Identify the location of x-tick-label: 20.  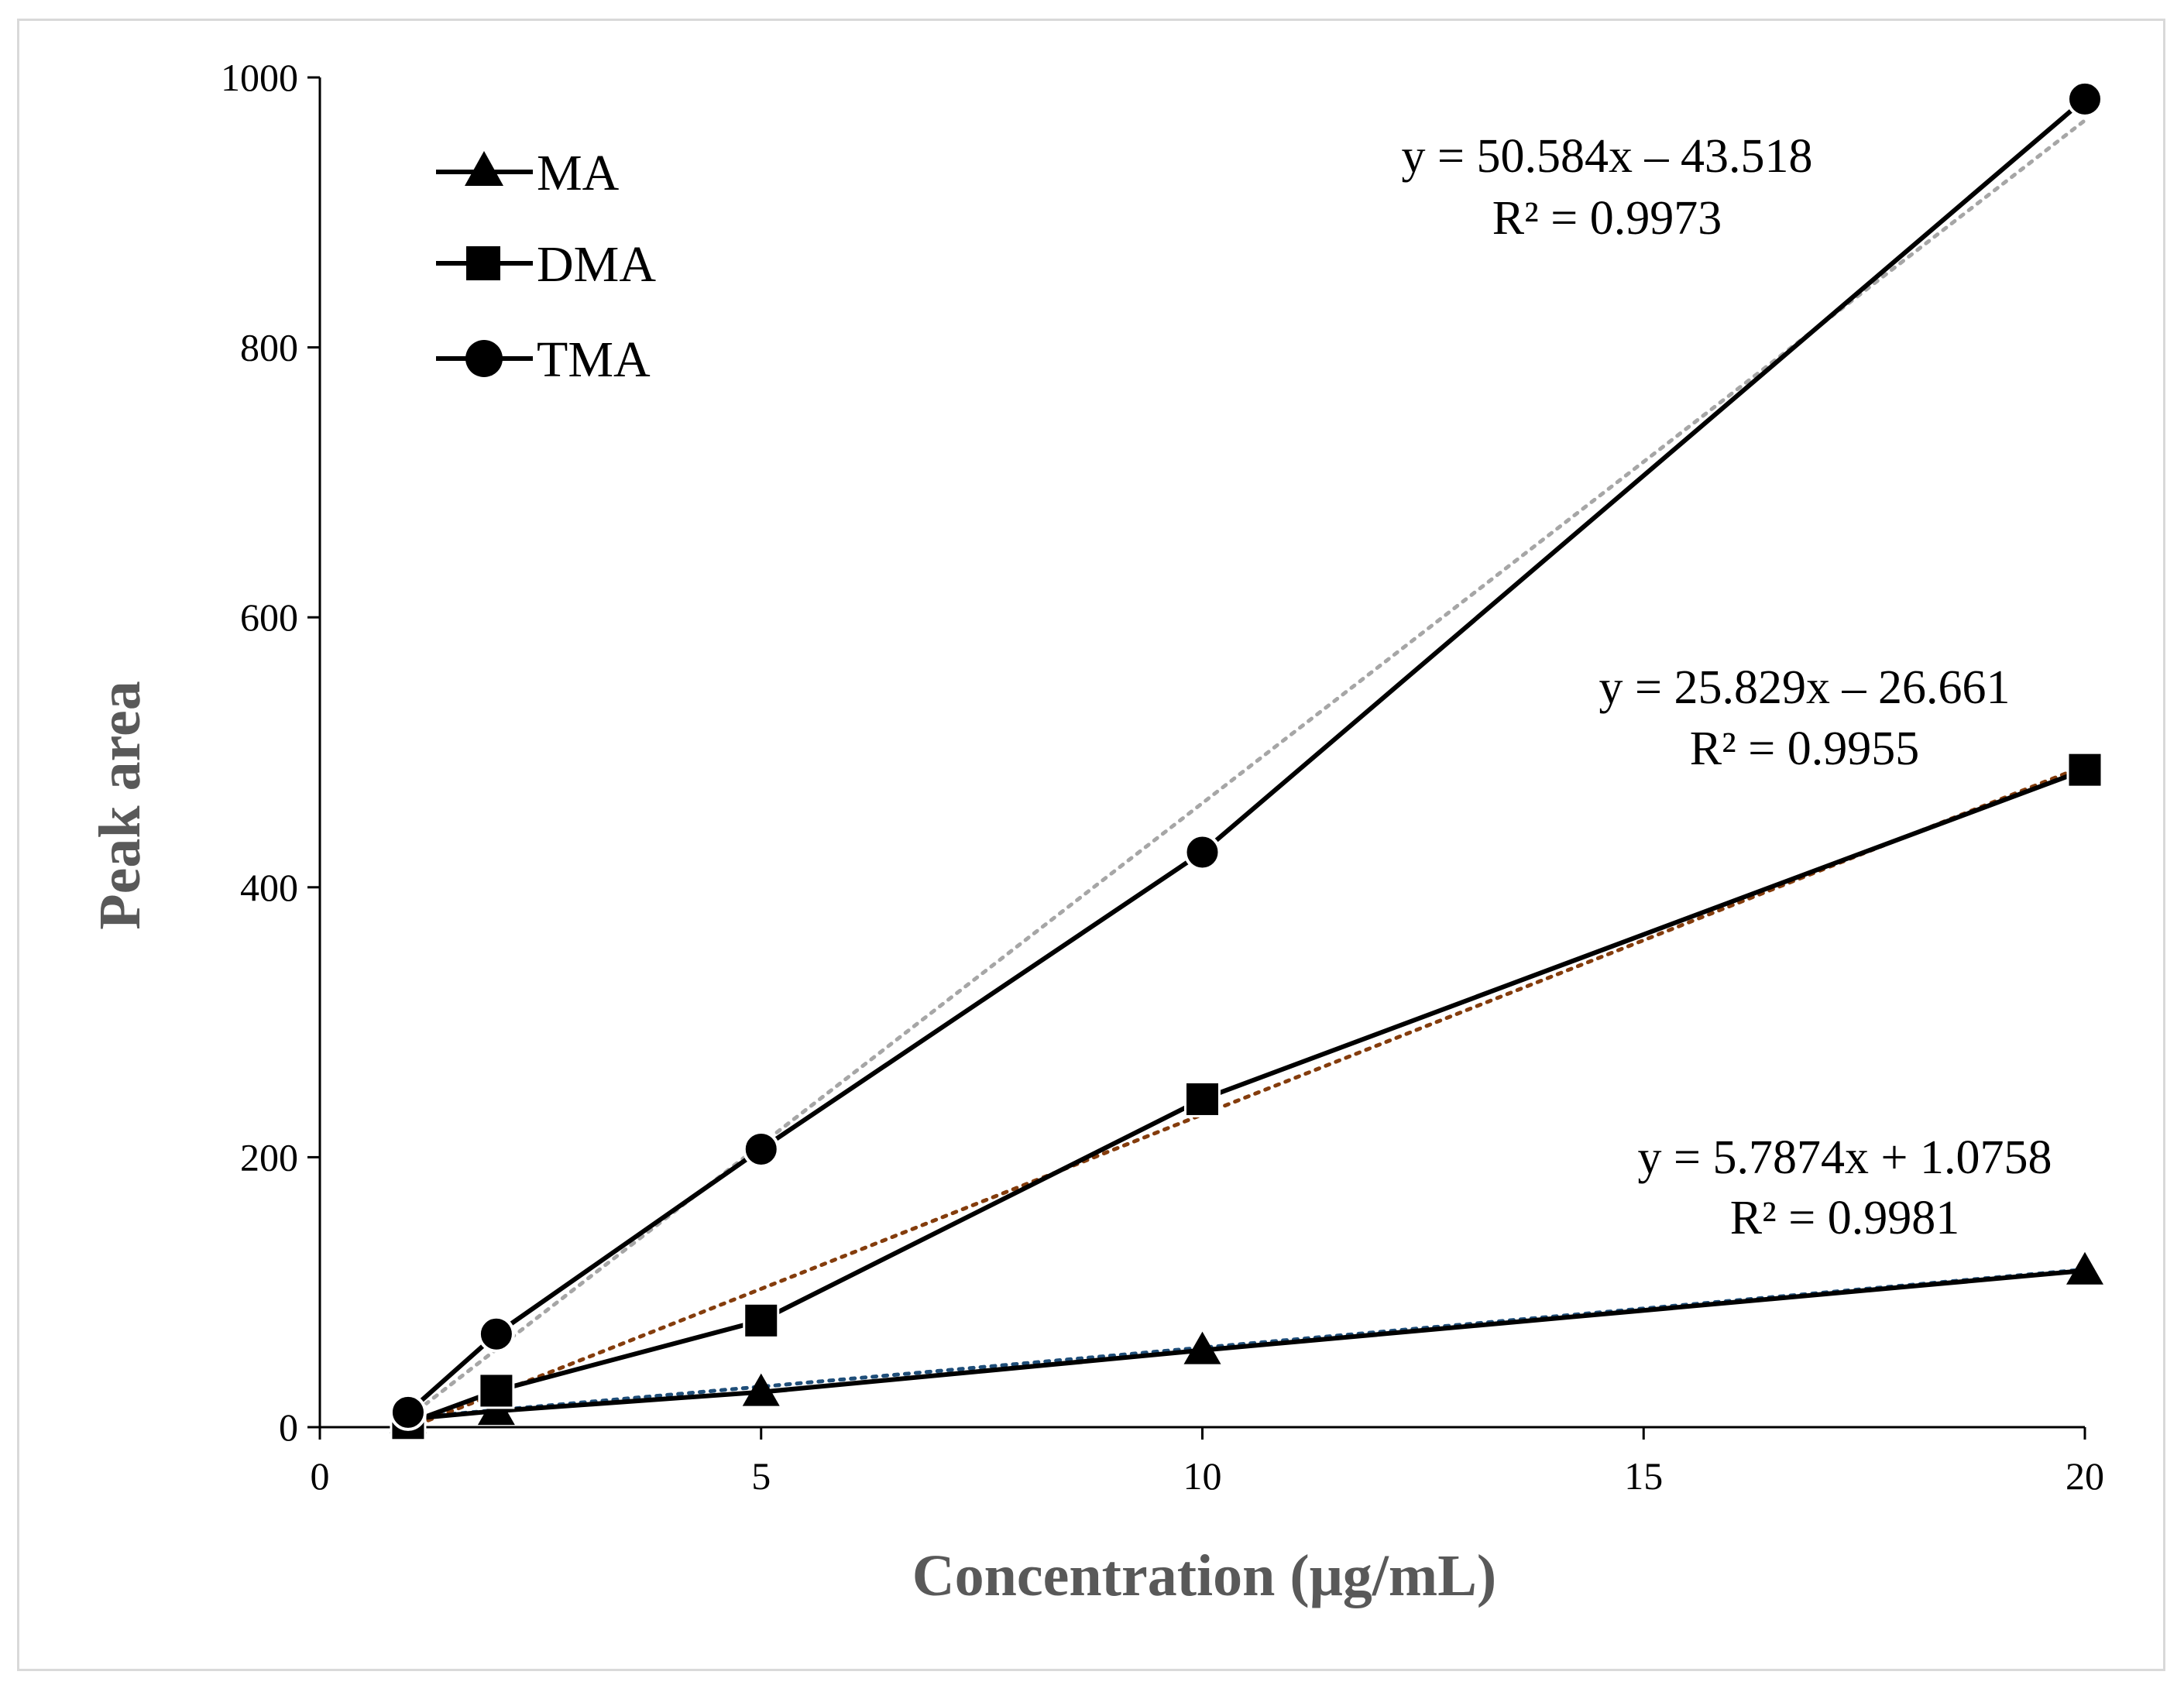
(2085, 1476).